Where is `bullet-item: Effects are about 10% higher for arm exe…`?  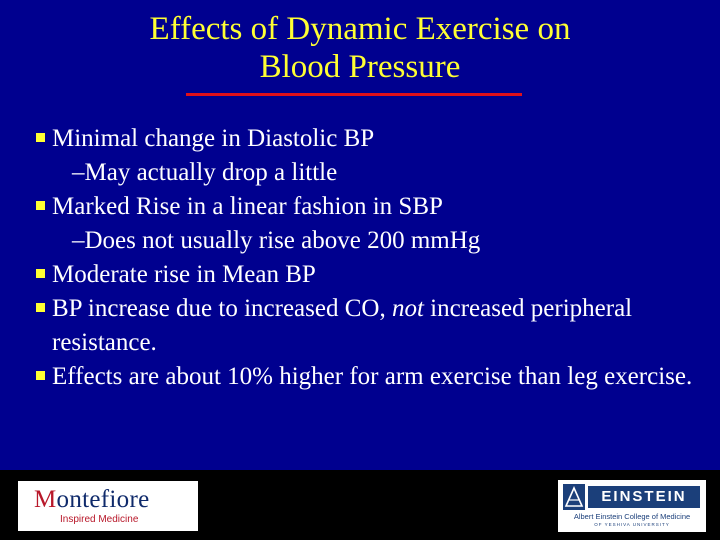 bullet-item: Effects are about 10% higher for arm exe… is located at coordinates (364, 377).